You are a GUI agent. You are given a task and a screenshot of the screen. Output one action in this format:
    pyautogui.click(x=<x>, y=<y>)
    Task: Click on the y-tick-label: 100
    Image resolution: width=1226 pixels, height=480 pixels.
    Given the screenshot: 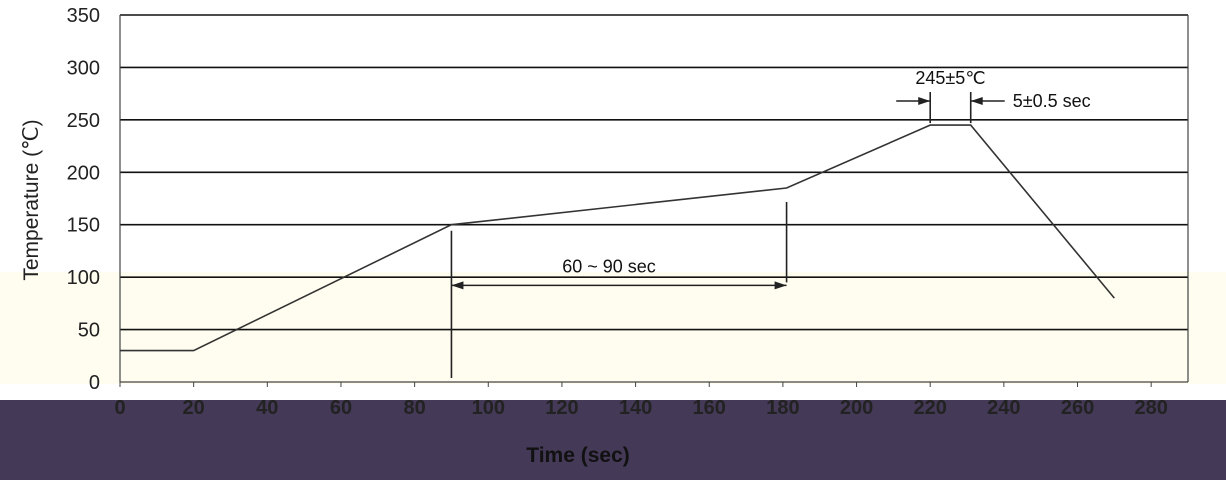 What is the action you would take?
    pyautogui.click(x=83, y=278)
    